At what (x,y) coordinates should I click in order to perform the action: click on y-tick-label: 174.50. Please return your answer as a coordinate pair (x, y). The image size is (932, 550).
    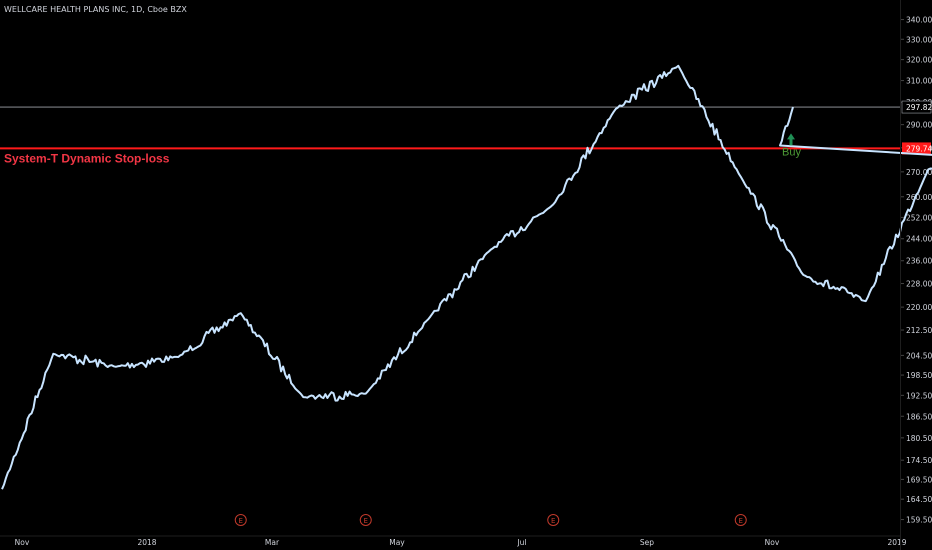
    Looking at the image, I should click on (919, 460).